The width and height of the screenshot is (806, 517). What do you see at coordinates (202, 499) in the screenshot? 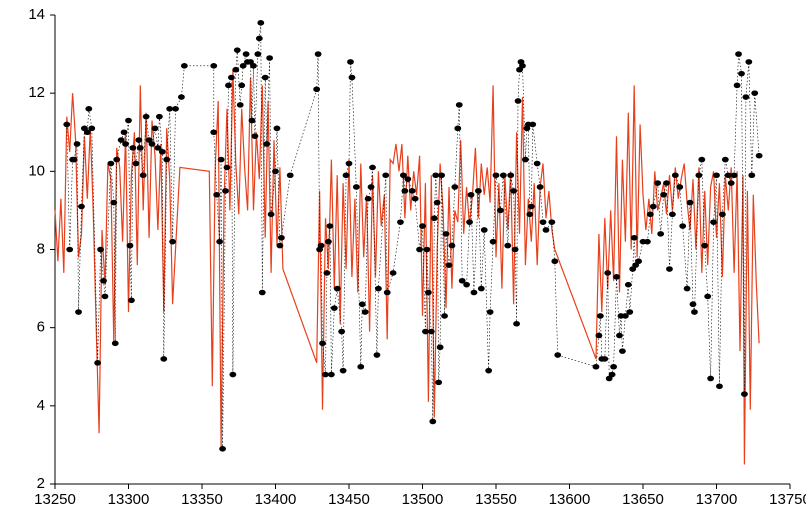
I see `x-tick-label: 13350` at bounding box center [202, 499].